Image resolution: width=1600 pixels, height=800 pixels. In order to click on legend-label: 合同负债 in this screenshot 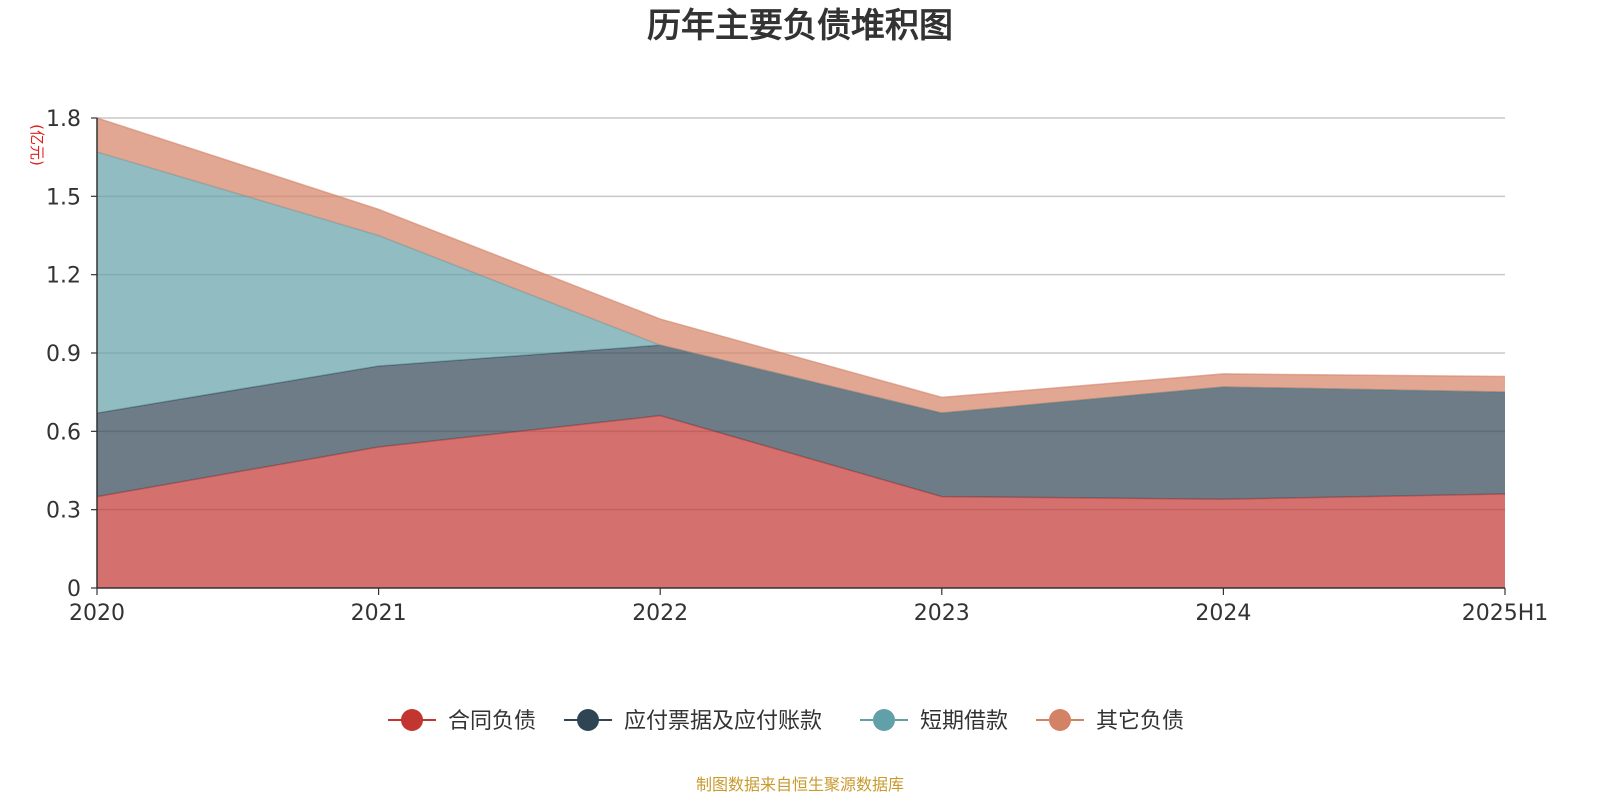, I will do `click(492, 721)`.